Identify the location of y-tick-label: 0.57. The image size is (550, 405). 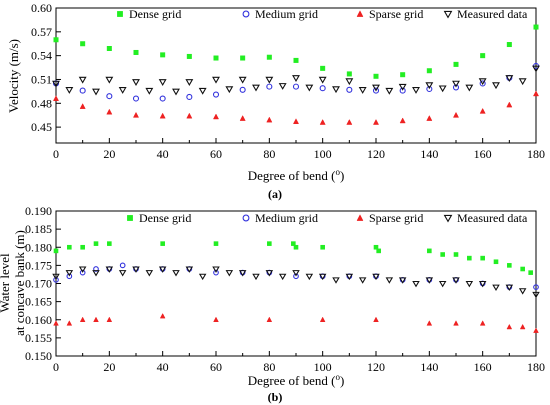
(41, 32).